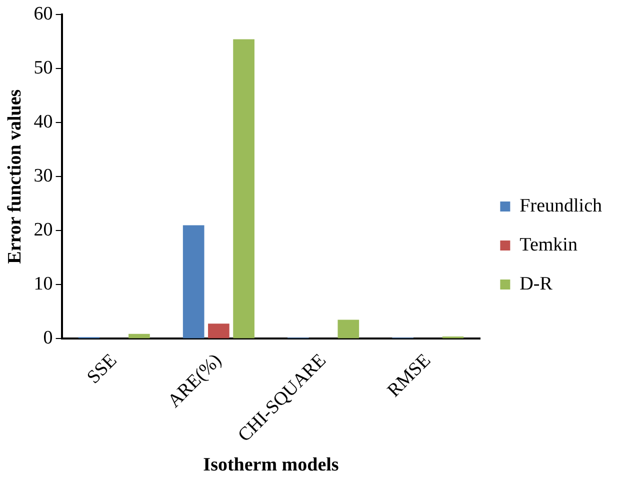  What do you see at coordinates (561, 205) in the screenshot?
I see `legend-label: Freundlich` at bounding box center [561, 205].